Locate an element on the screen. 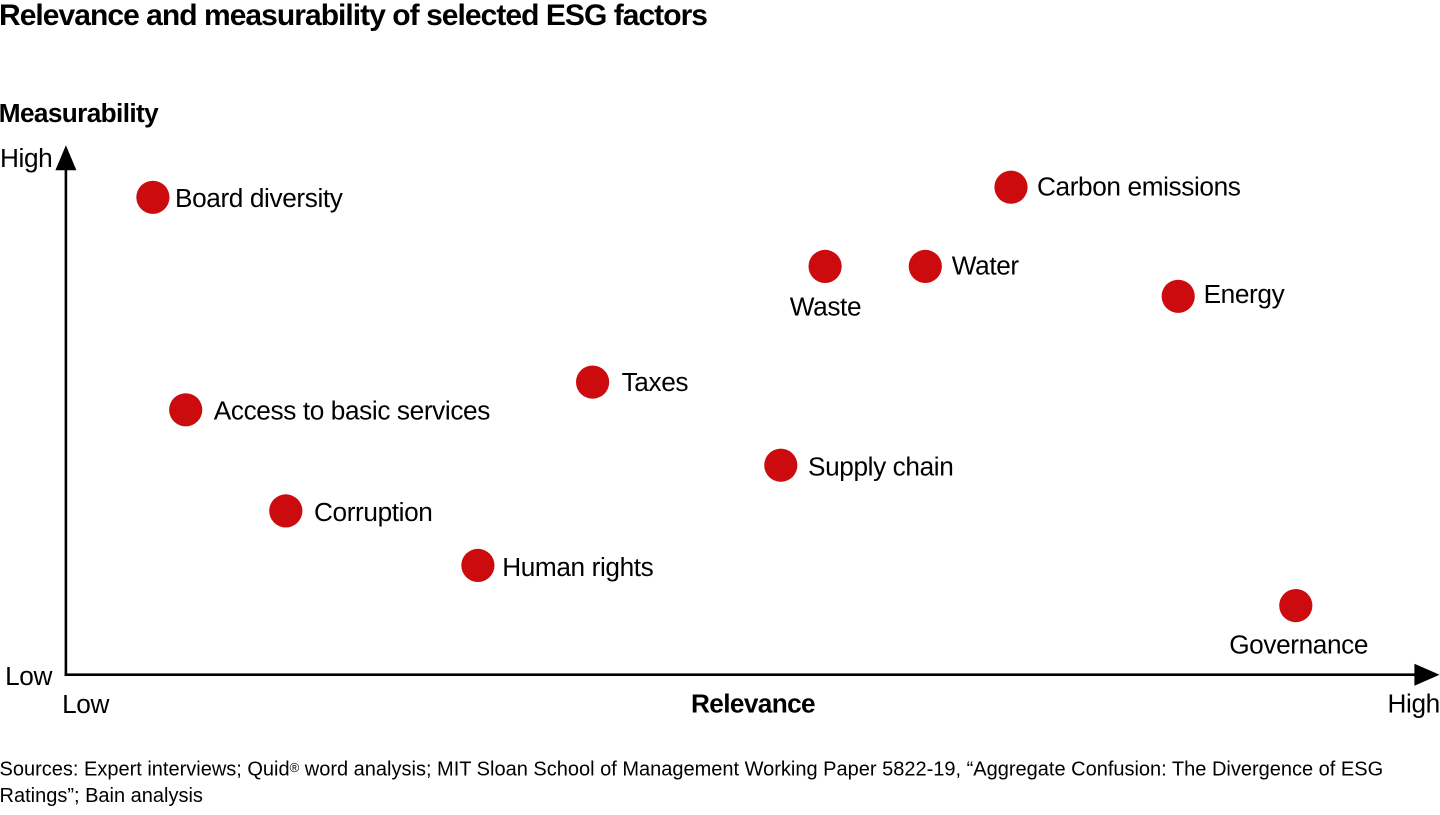 Image resolution: width=1440 pixels, height=815 pixels. svg-text: Supply chain is located at coordinates (880, 467).